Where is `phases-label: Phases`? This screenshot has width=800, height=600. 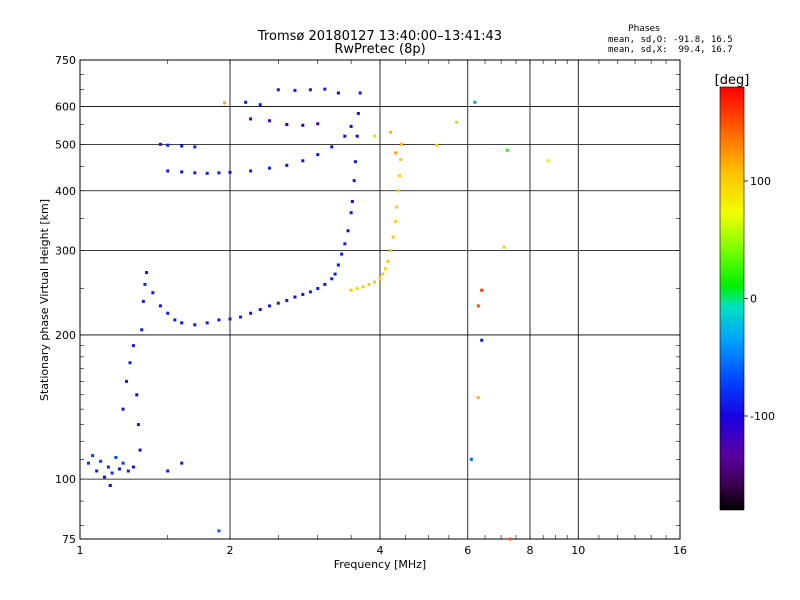 phases-label: Phases is located at coordinates (644, 29).